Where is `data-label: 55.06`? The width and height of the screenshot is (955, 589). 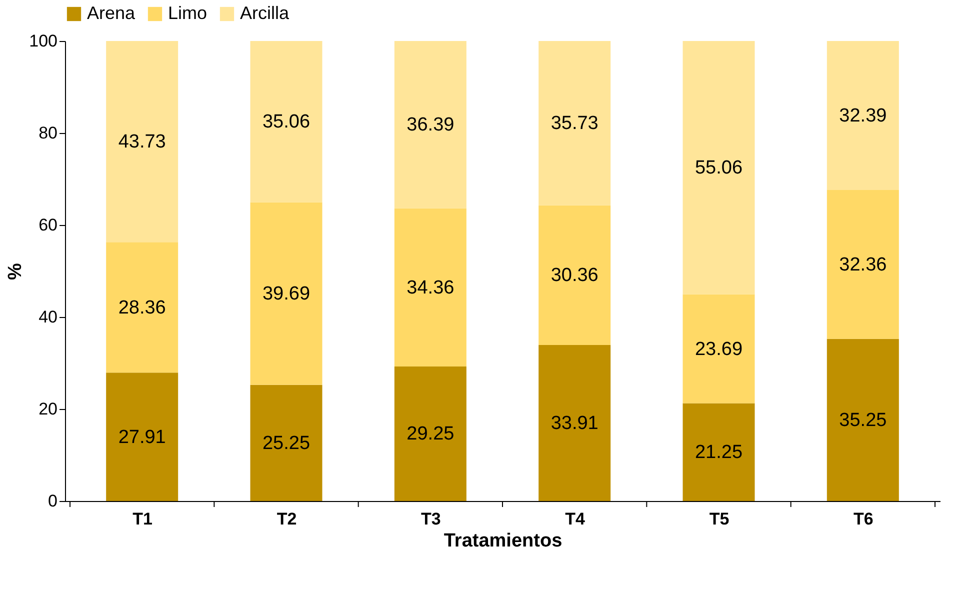
data-label: 55.06 is located at coordinates (718, 168).